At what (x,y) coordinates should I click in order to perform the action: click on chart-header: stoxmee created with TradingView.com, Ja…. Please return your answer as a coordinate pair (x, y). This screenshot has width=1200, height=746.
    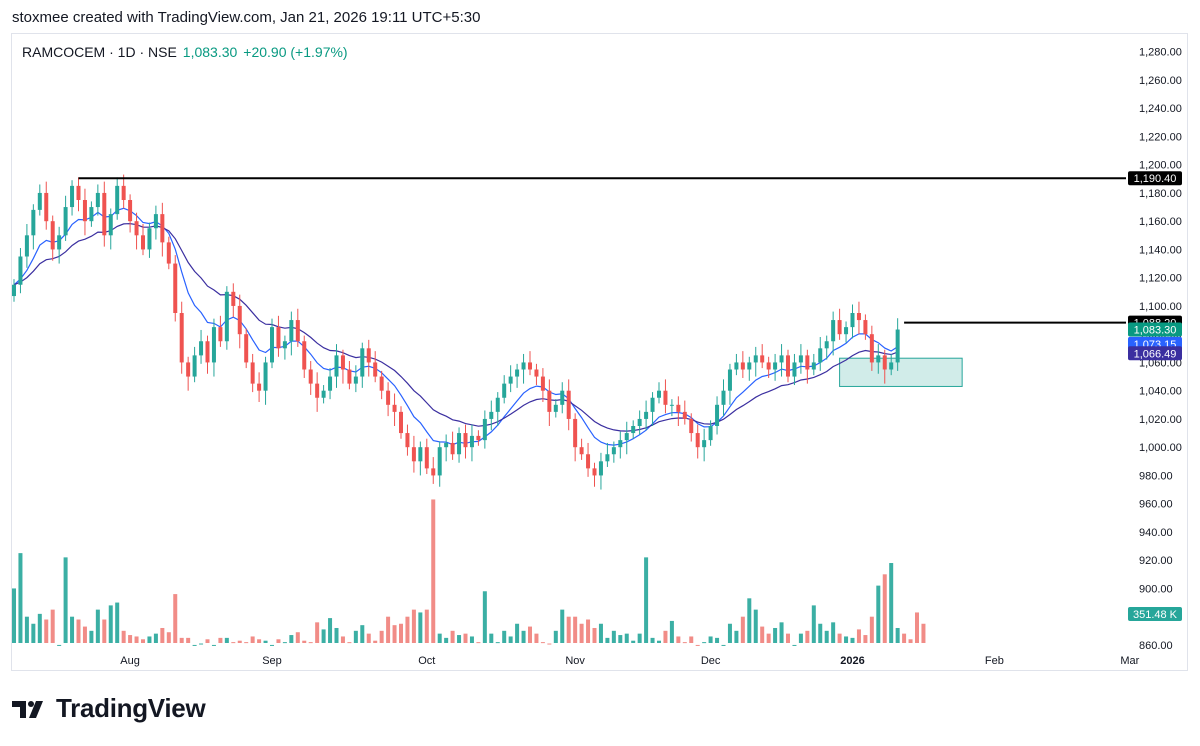
    Looking at the image, I should click on (246, 17).